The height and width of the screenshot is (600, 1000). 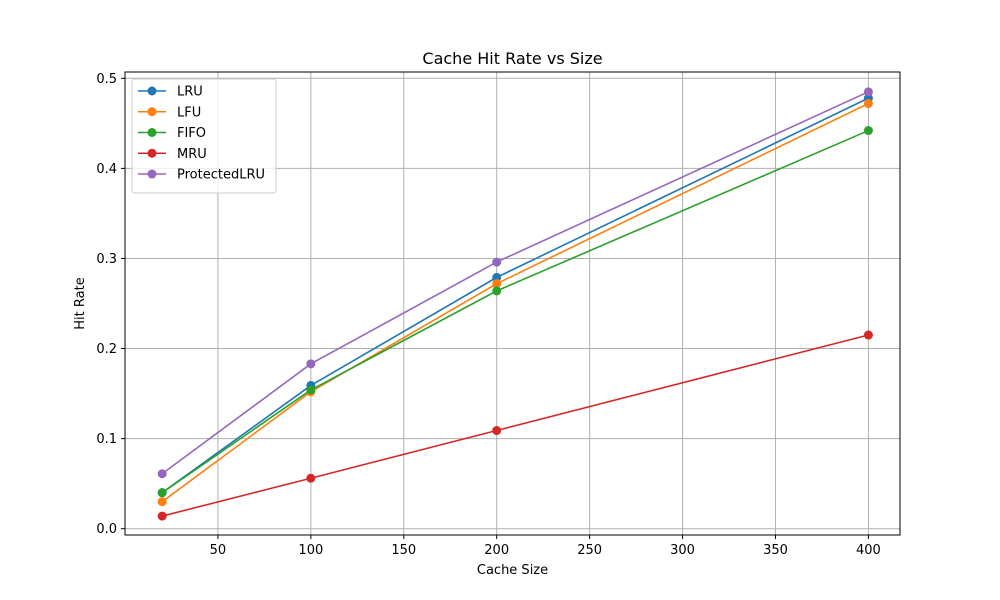 What do you see at coordinates (589, 550) in the screenshot?
I see `x-tick-label: 250` at bounding box center [589, 550].